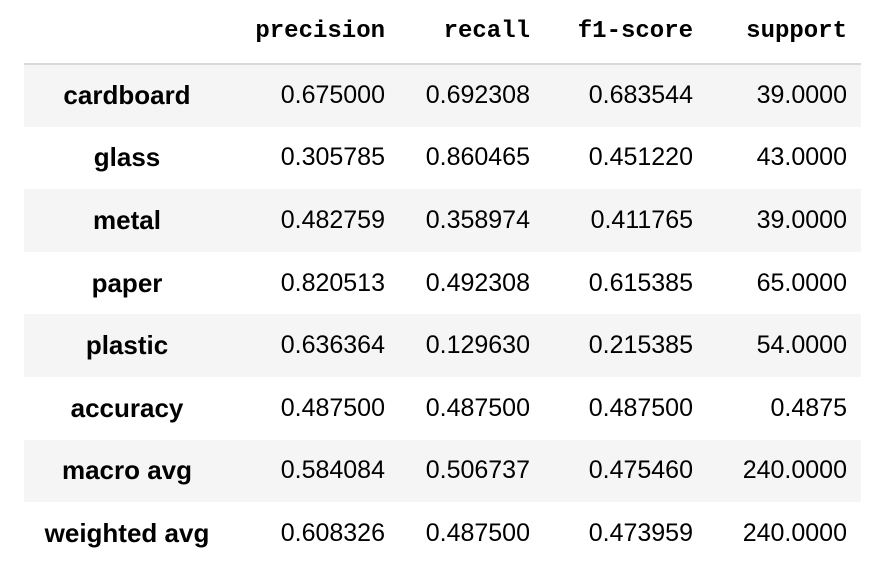 The height and width of the screenshot is (578, 874). What do you see at coordinates (332, 470) in the screenshot?
I see `precision-cell: 0.584084` at bounding box center [332, 470].